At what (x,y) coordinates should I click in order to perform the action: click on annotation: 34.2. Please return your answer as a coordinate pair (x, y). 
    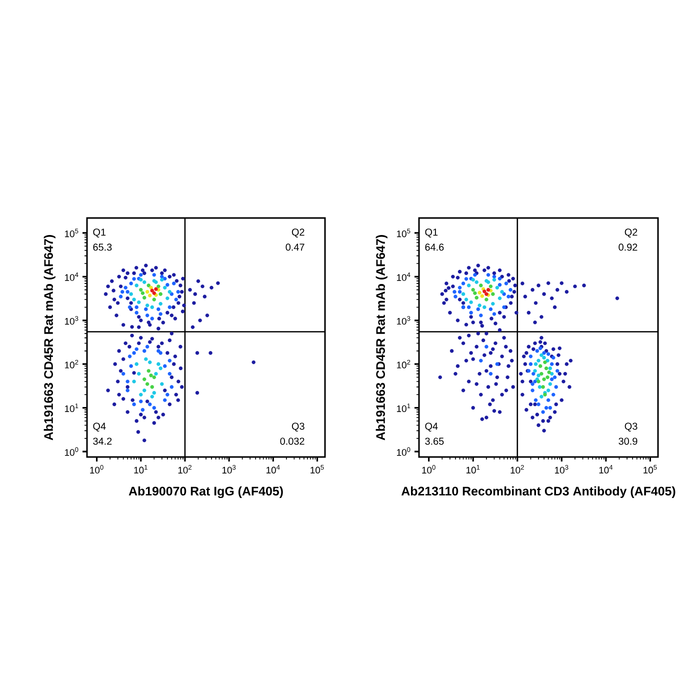
    Looking at the image, I should click on (102, 441).